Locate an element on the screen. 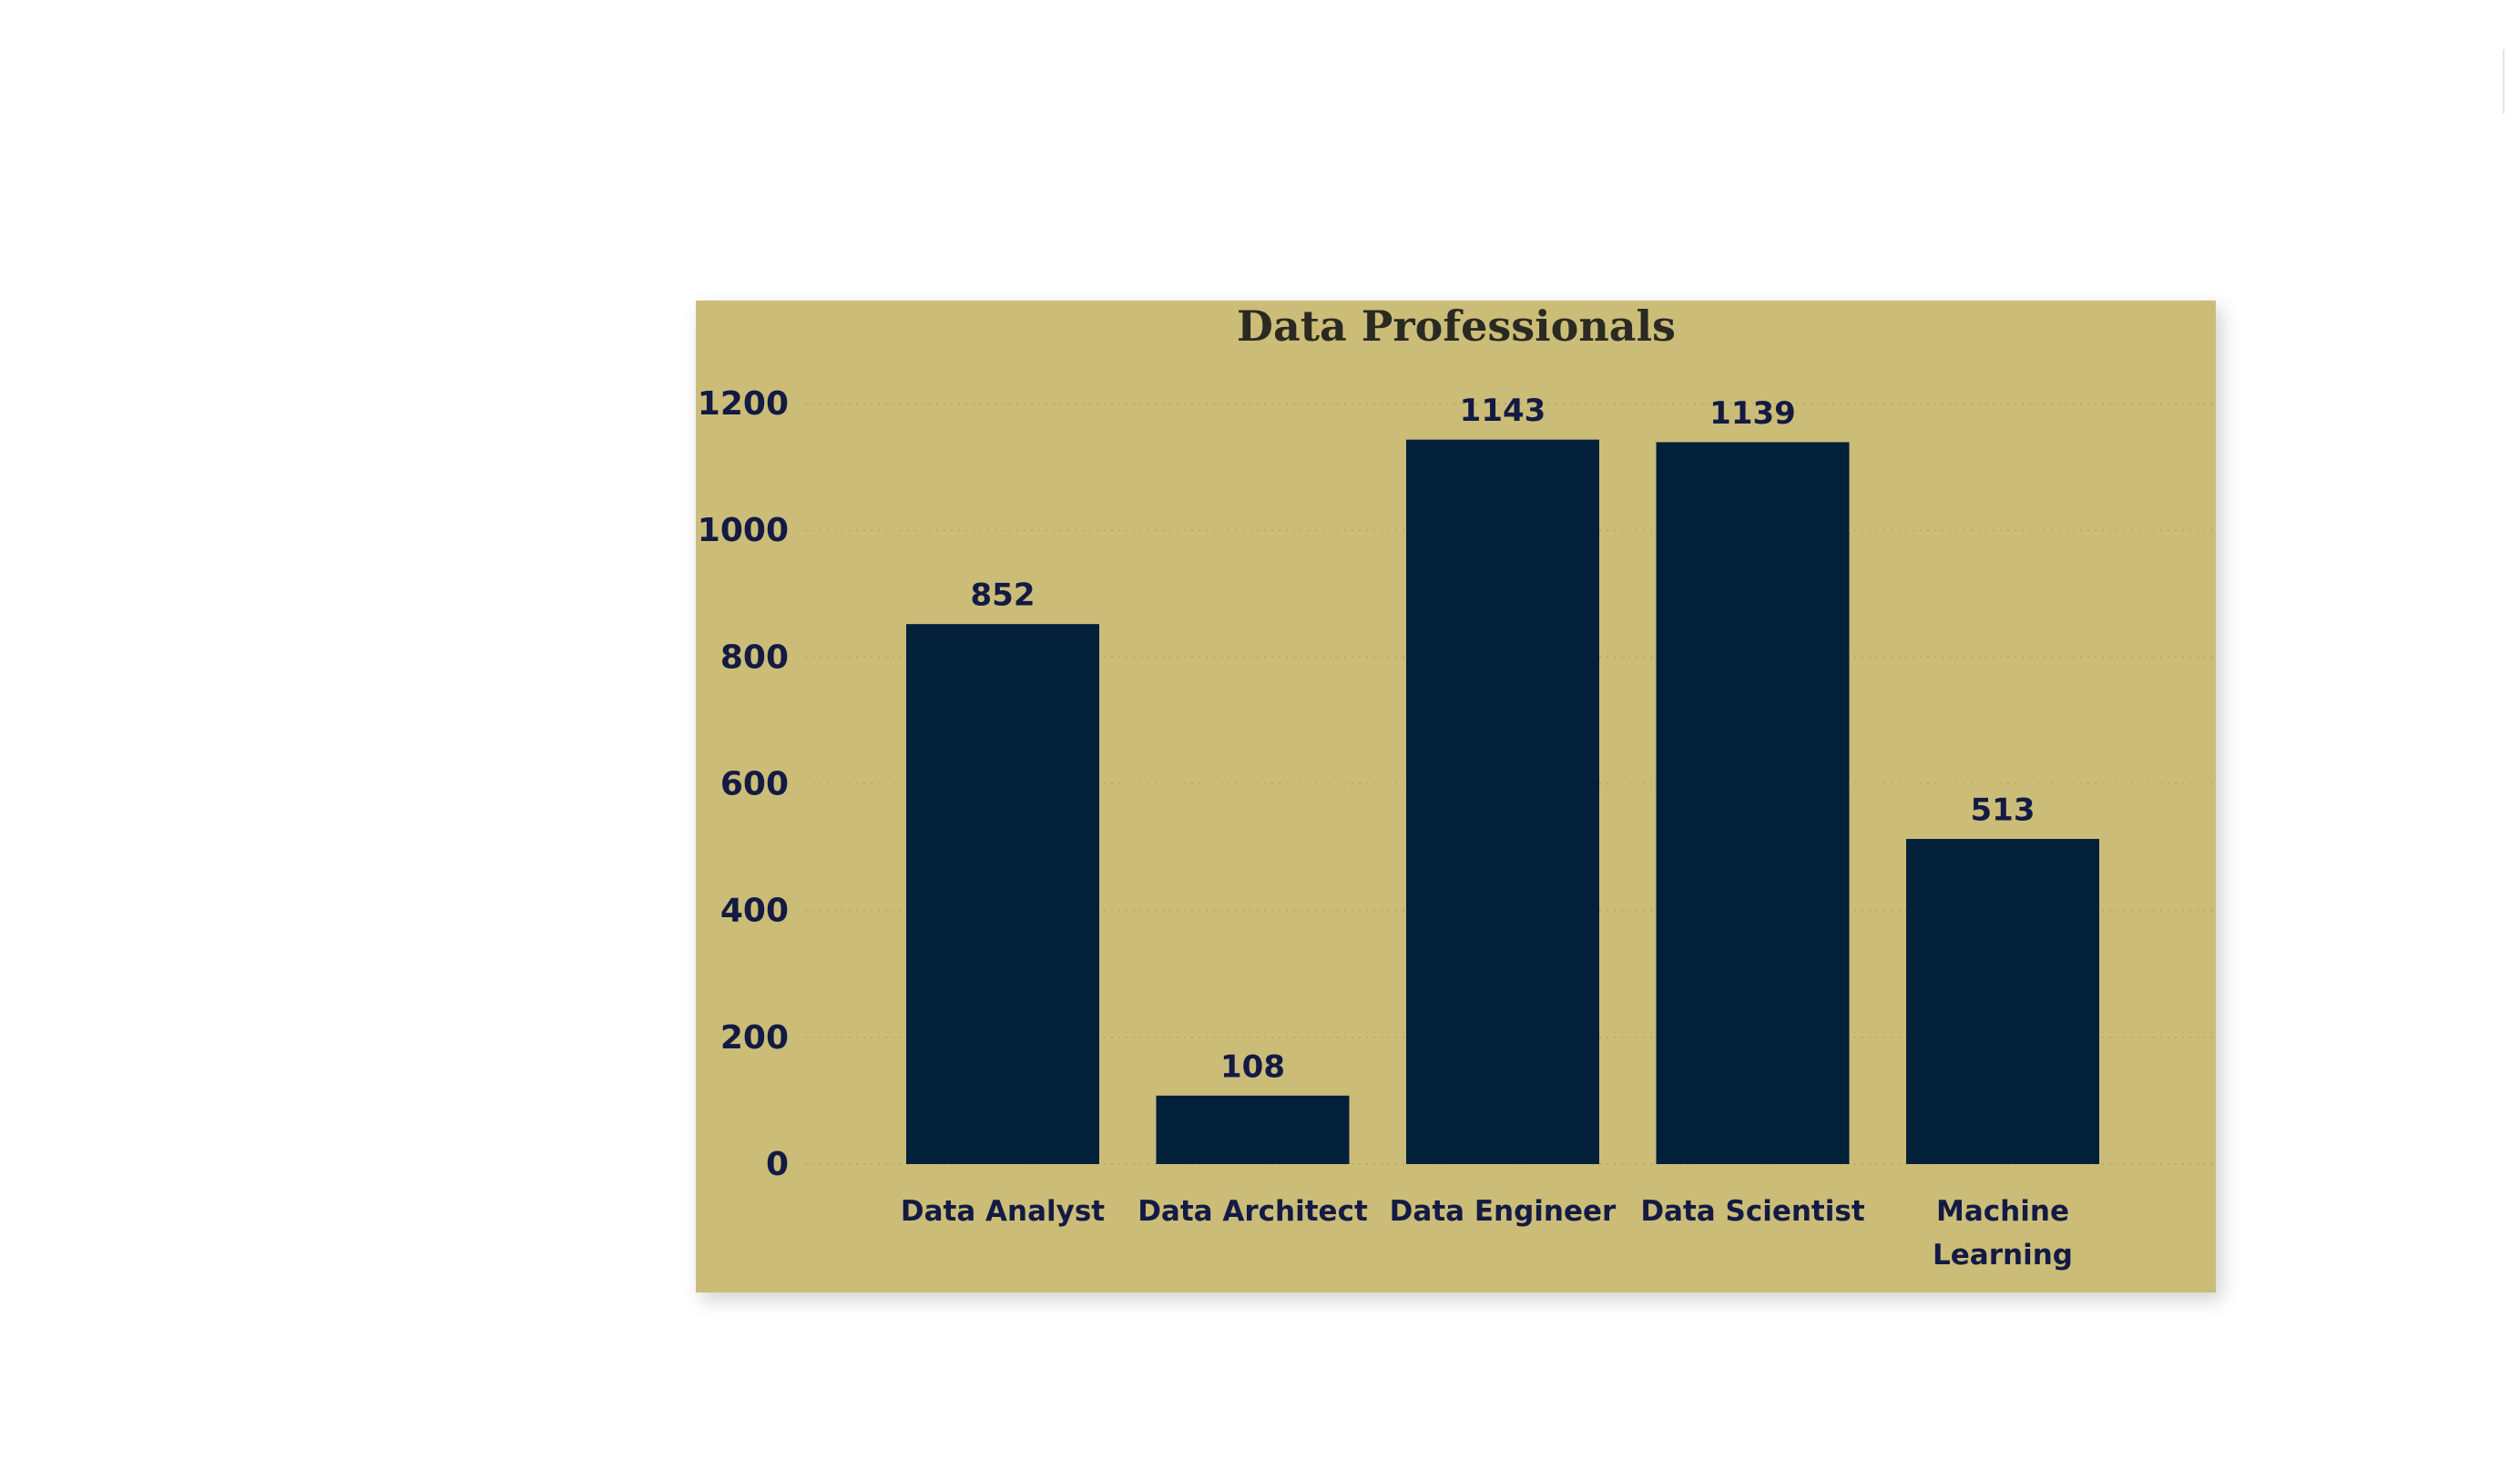 Image resolution: width=2520 pixels, height=1461 pixels. x-tick-label-box: Data Architect is located at coordinates (1253, 1211).